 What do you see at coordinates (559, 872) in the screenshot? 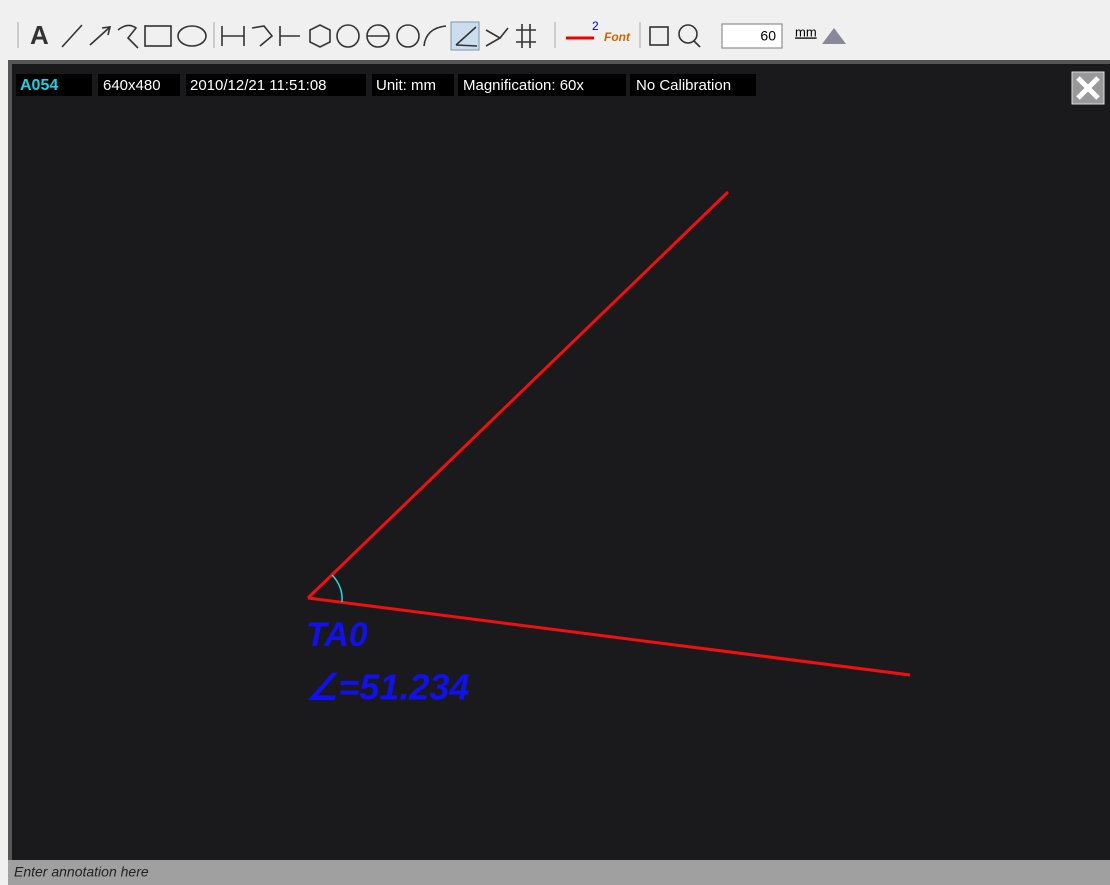
I see `annotation-bar` at bounding box center [559, 872].